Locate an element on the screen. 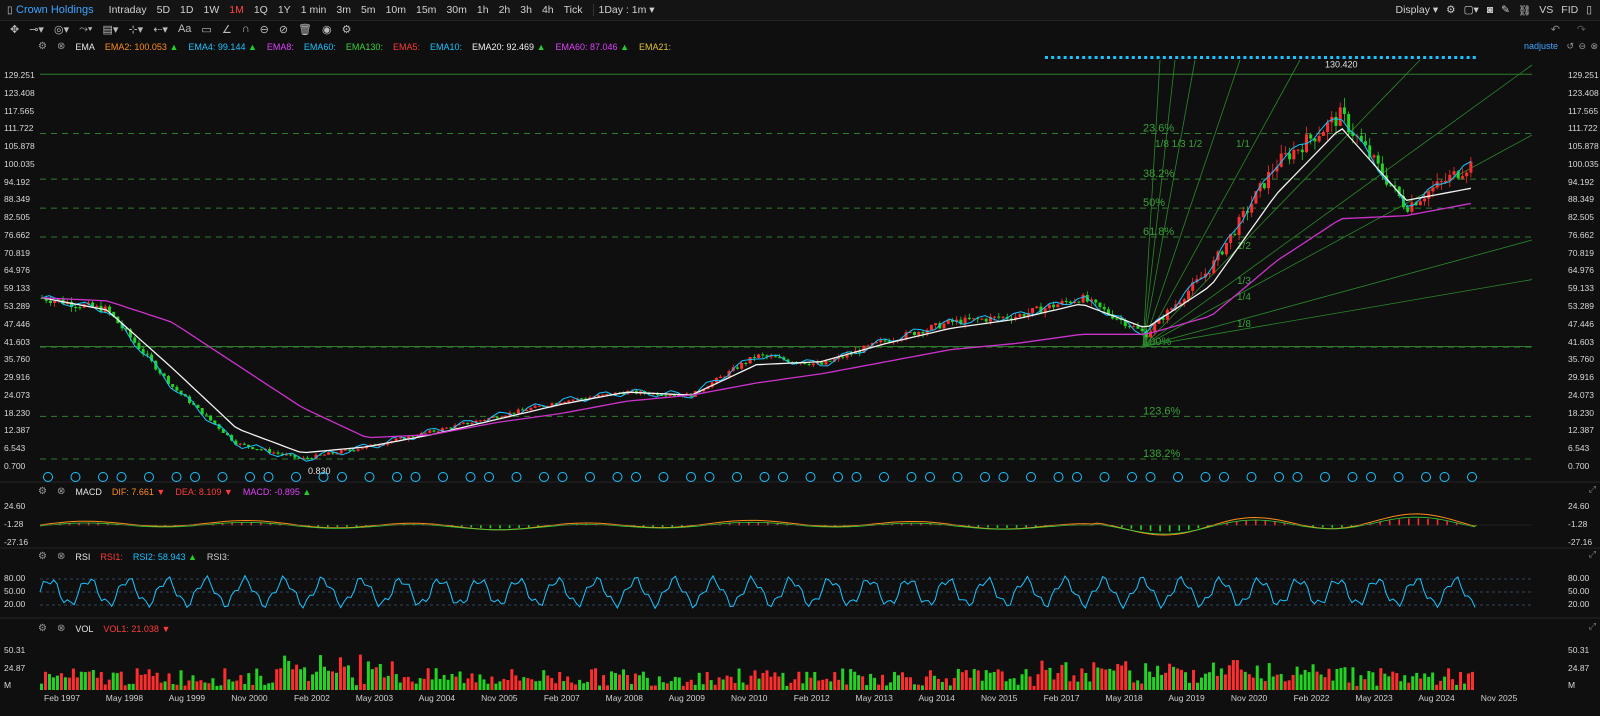  adjust-toggle: nadjuste is located at coordinates (1540, 46).